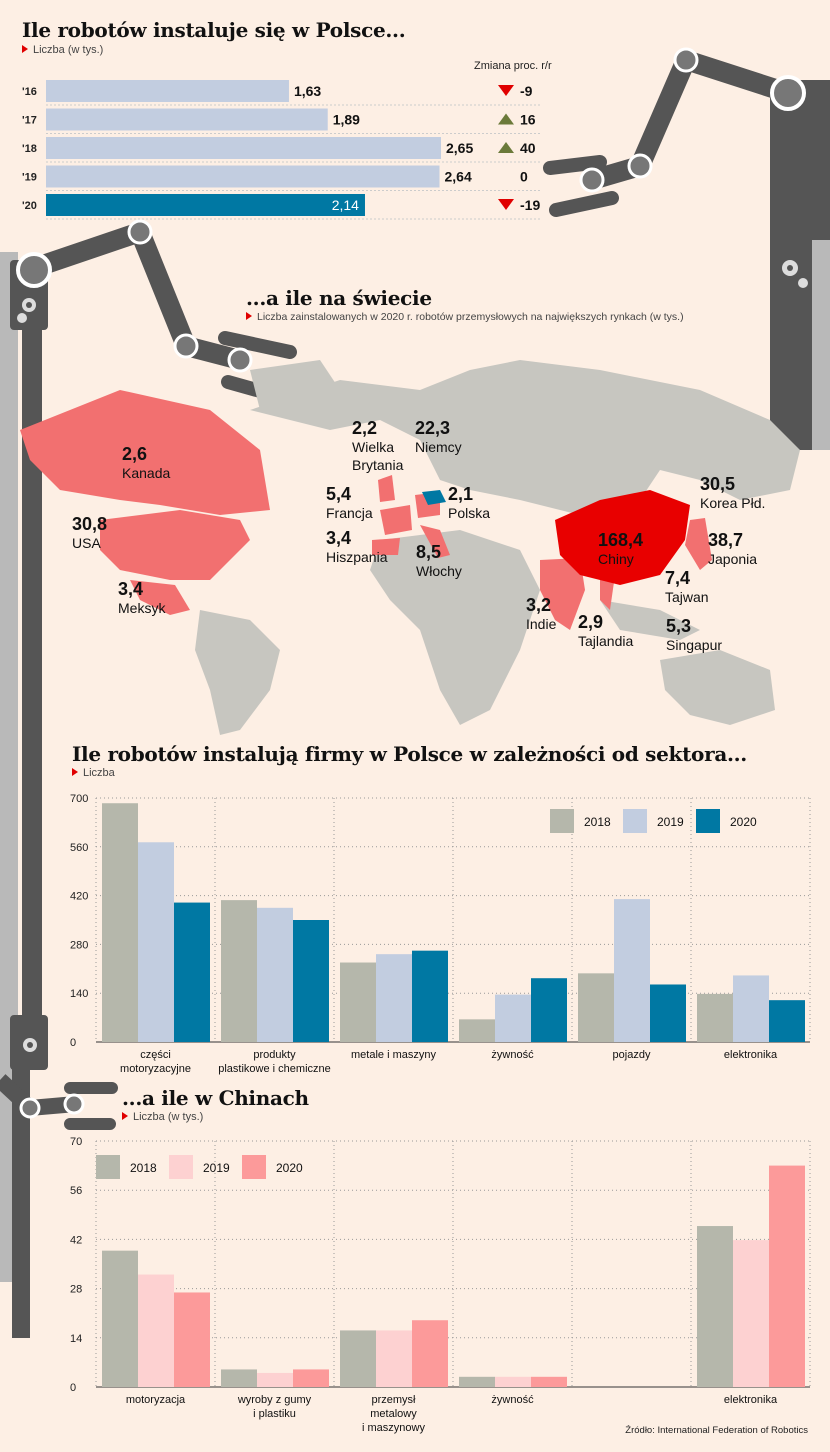  Describe the element at coordinates (373, 447) in the screenshot. I see `country-name: Wielka` at that location.